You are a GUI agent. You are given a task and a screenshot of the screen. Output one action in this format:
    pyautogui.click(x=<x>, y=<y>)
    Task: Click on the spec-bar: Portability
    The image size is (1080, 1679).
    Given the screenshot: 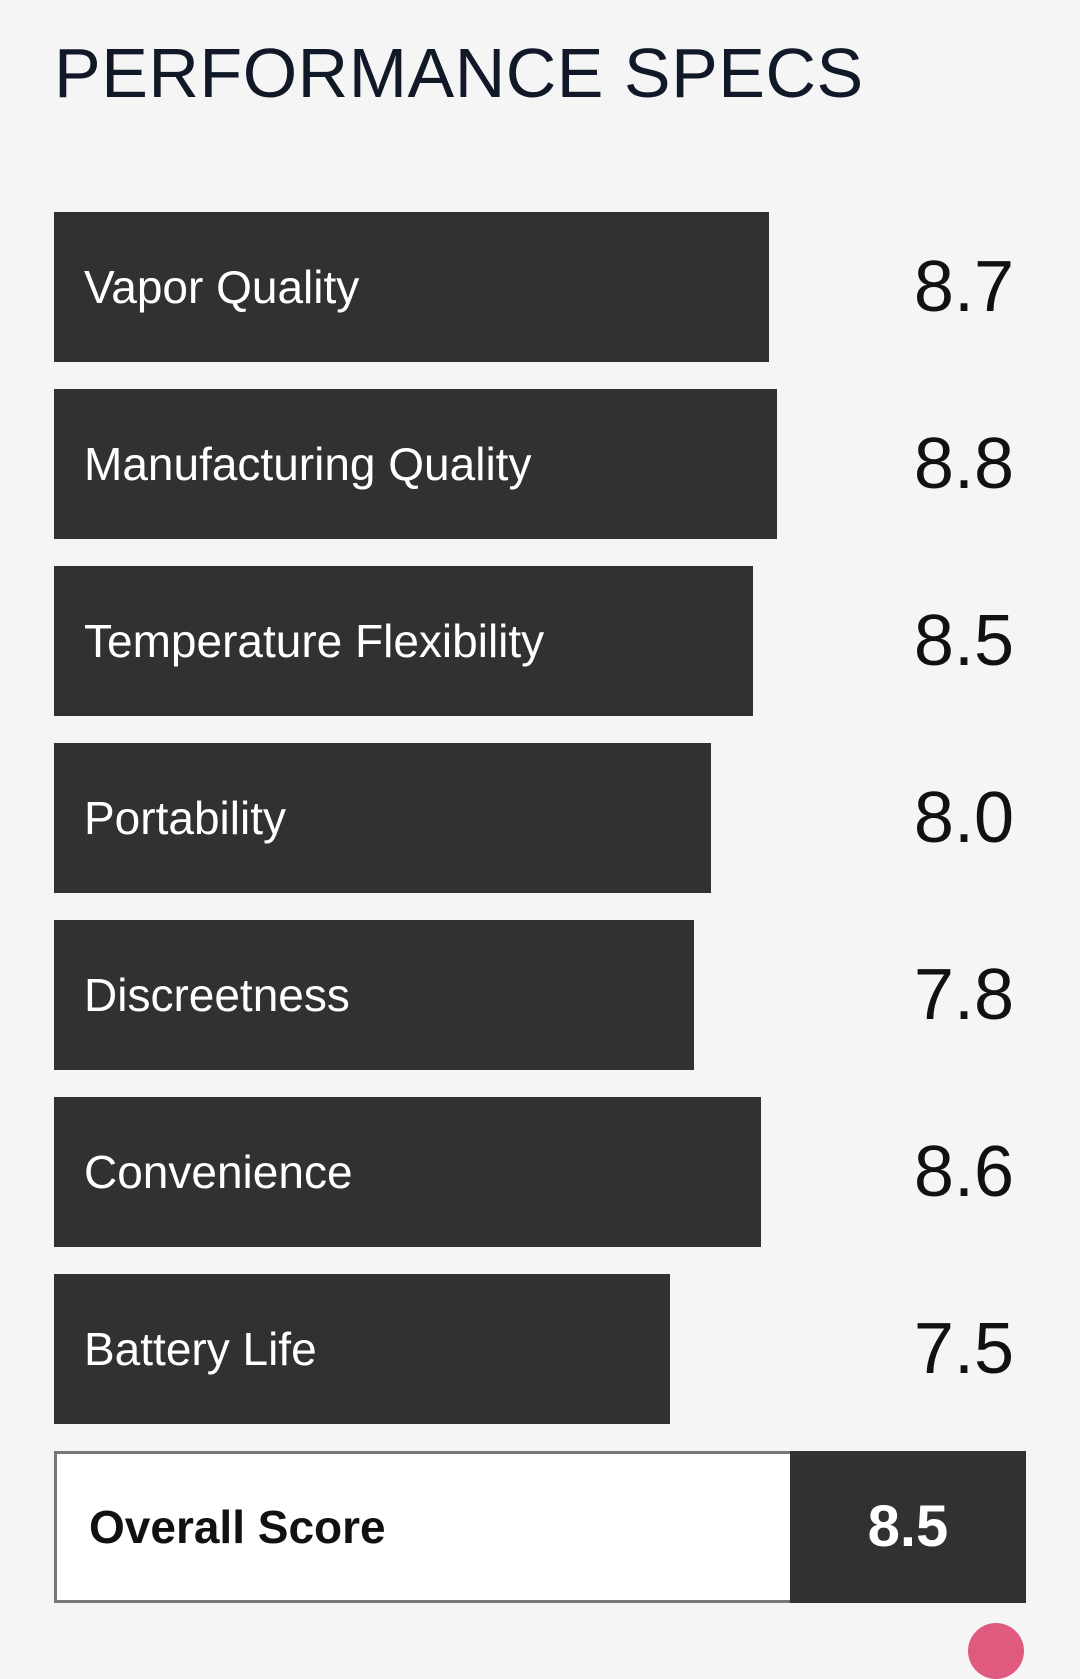 What is the action you would take?
    pyautogui.click(x=382, y=818)
    